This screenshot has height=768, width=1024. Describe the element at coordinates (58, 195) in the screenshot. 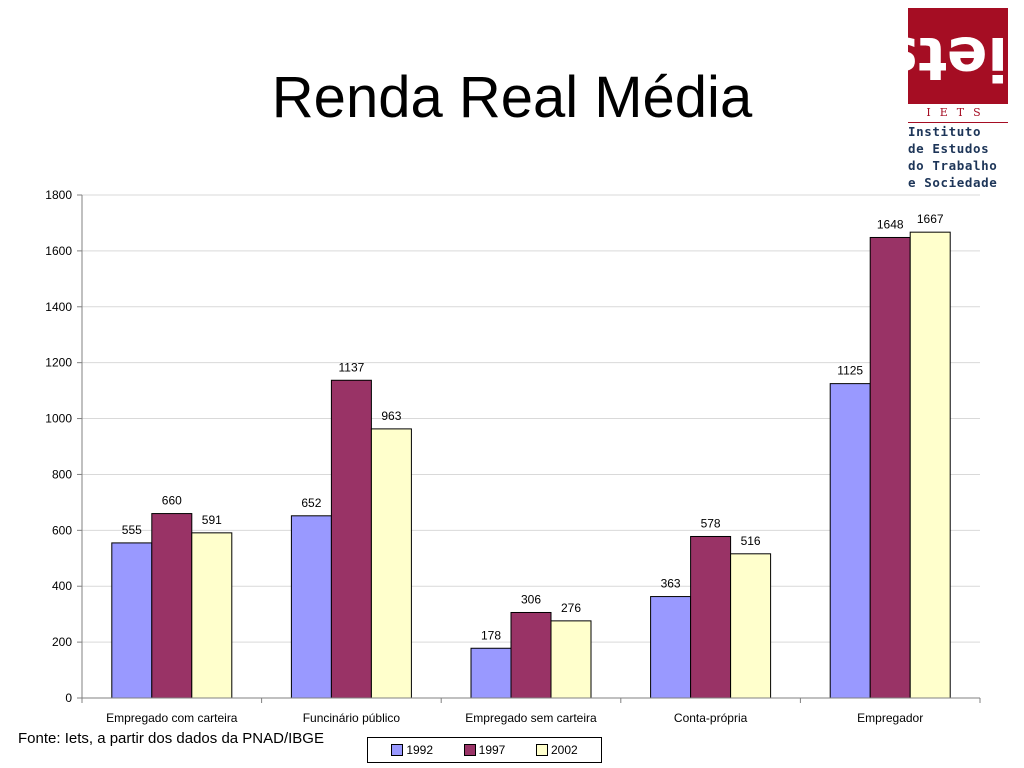

I see `y-tick-label: 1800` at that location.